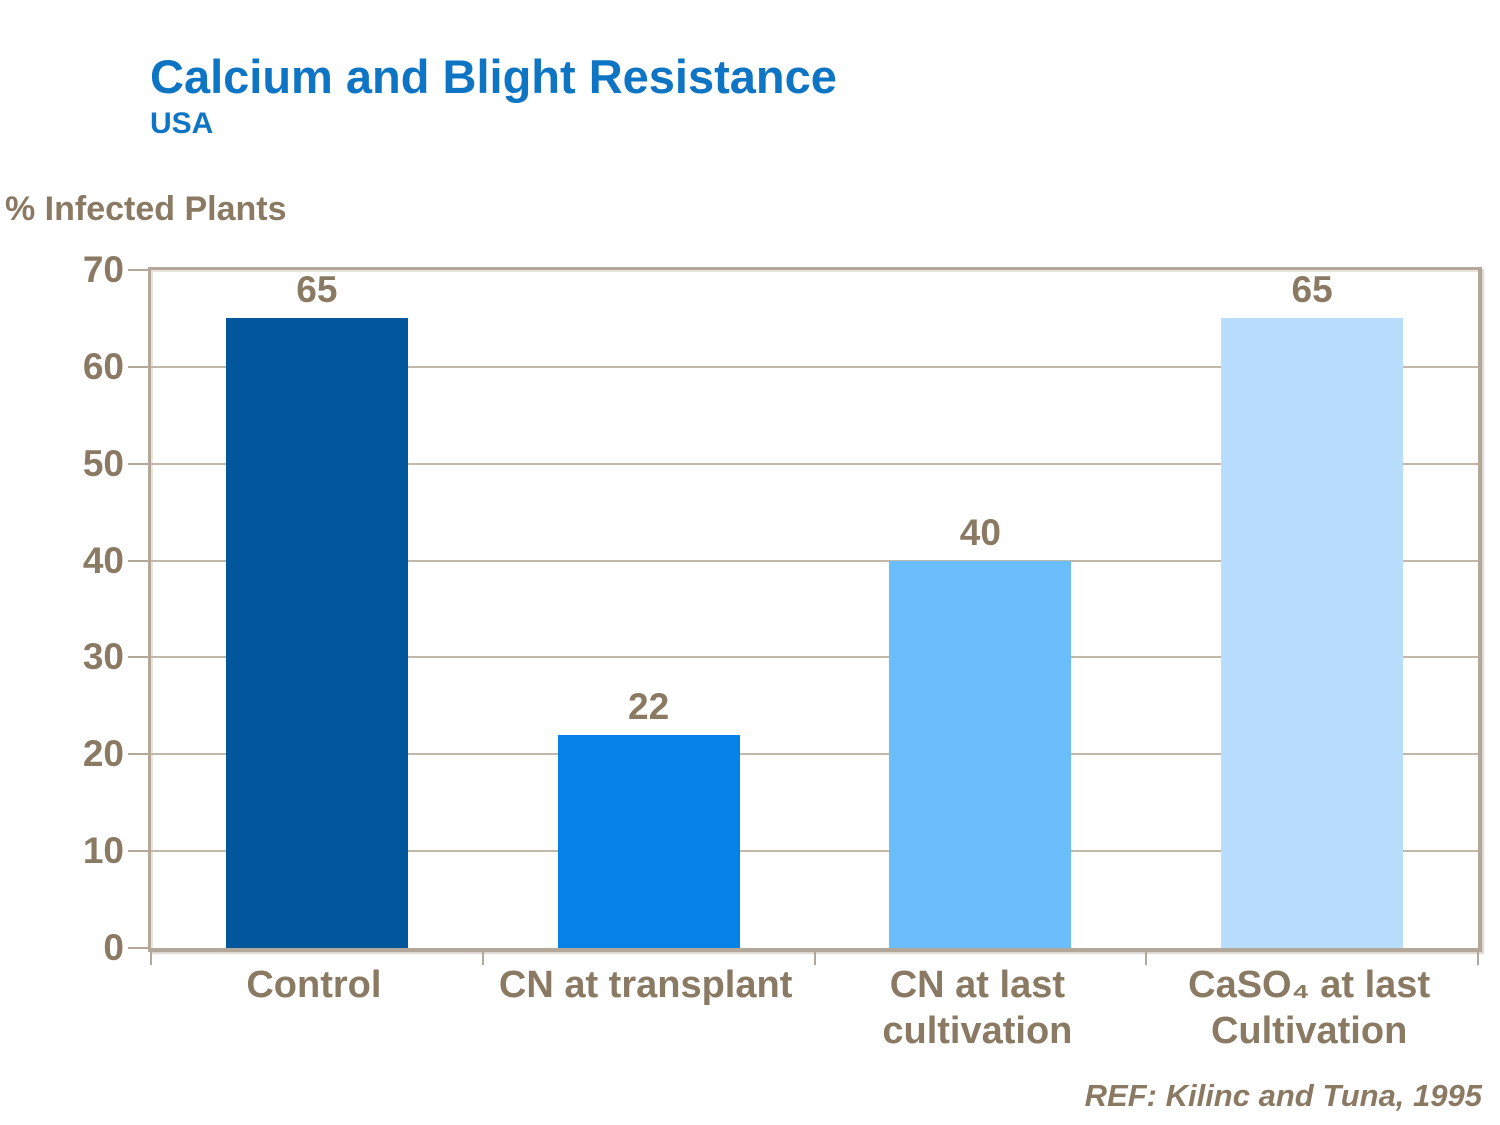 This screenshot has height=1125, width=1500. What do you see at coordinates (1309, 1008) in the screenshot?
I see `x-category-label: CaSO₄ at last Cultivation` at bounding box center [1309, 1008].